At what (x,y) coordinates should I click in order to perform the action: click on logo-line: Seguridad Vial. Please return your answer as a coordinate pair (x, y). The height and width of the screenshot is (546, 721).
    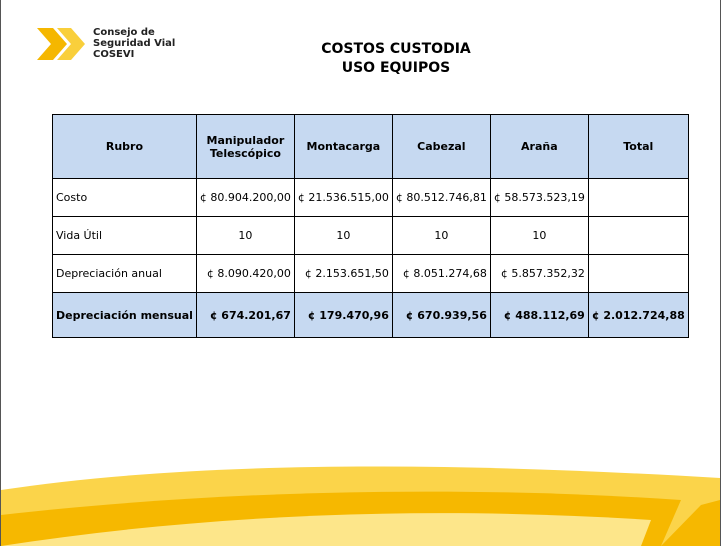
    Looking at the image, I should click on (134, 43).